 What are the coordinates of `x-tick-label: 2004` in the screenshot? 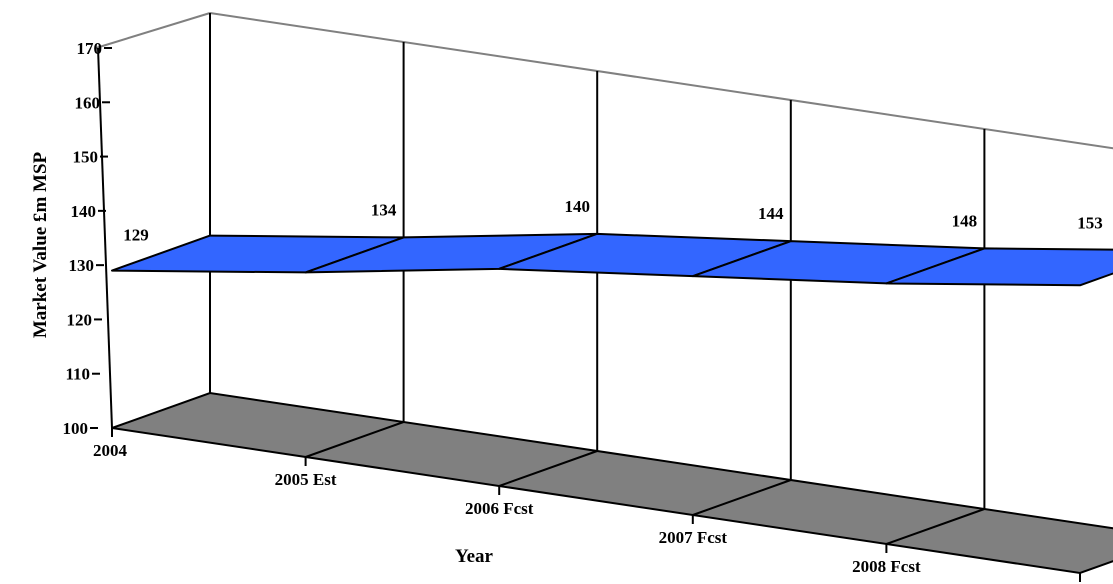 It's located at (110, 450).